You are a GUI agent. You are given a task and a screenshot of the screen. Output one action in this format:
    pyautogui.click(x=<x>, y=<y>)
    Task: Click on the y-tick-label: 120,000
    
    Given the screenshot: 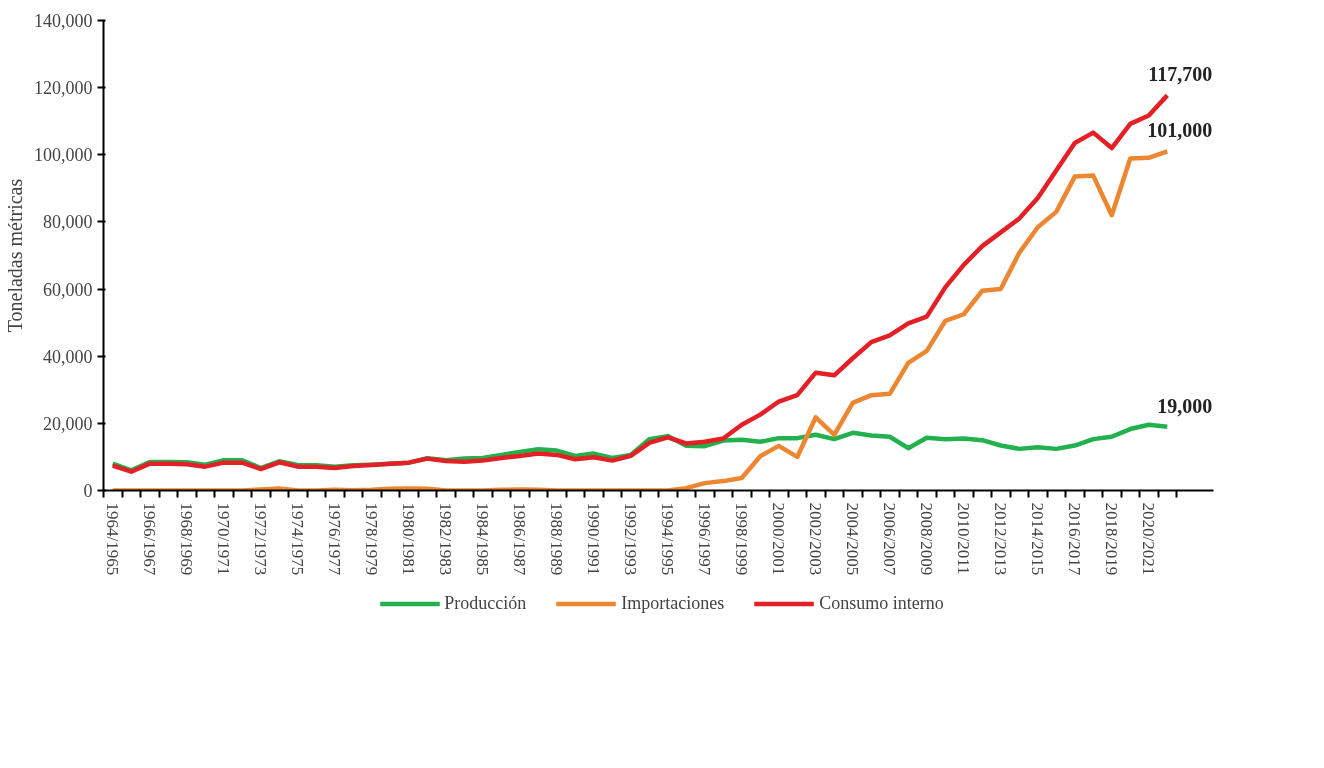 What is the action you would take?
    pyautogui.click(x=63, y=88)
    